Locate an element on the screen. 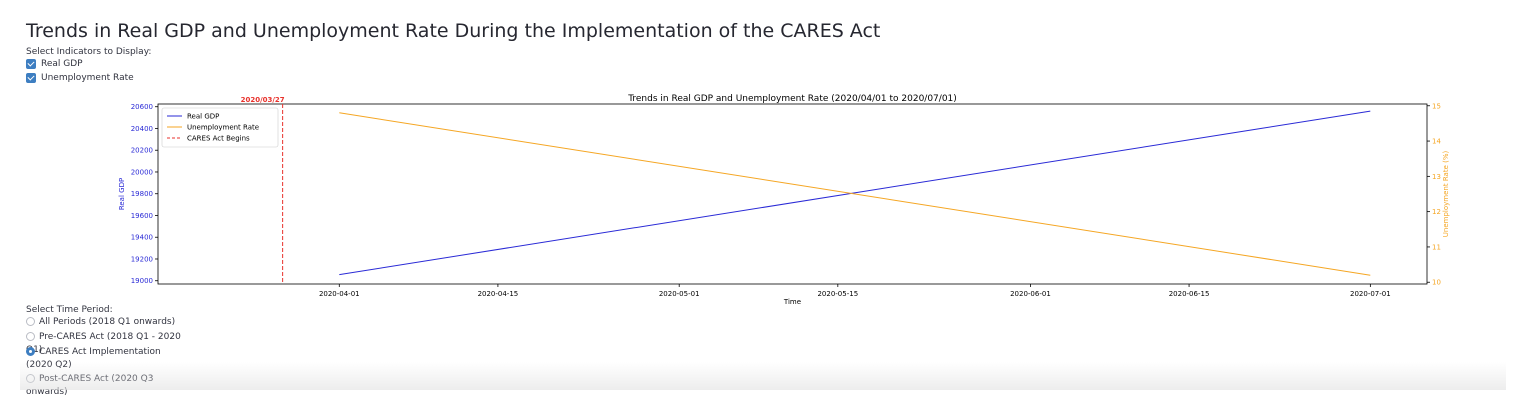  y-right-tick-label: 10 is located at coordinates (1436, 283).